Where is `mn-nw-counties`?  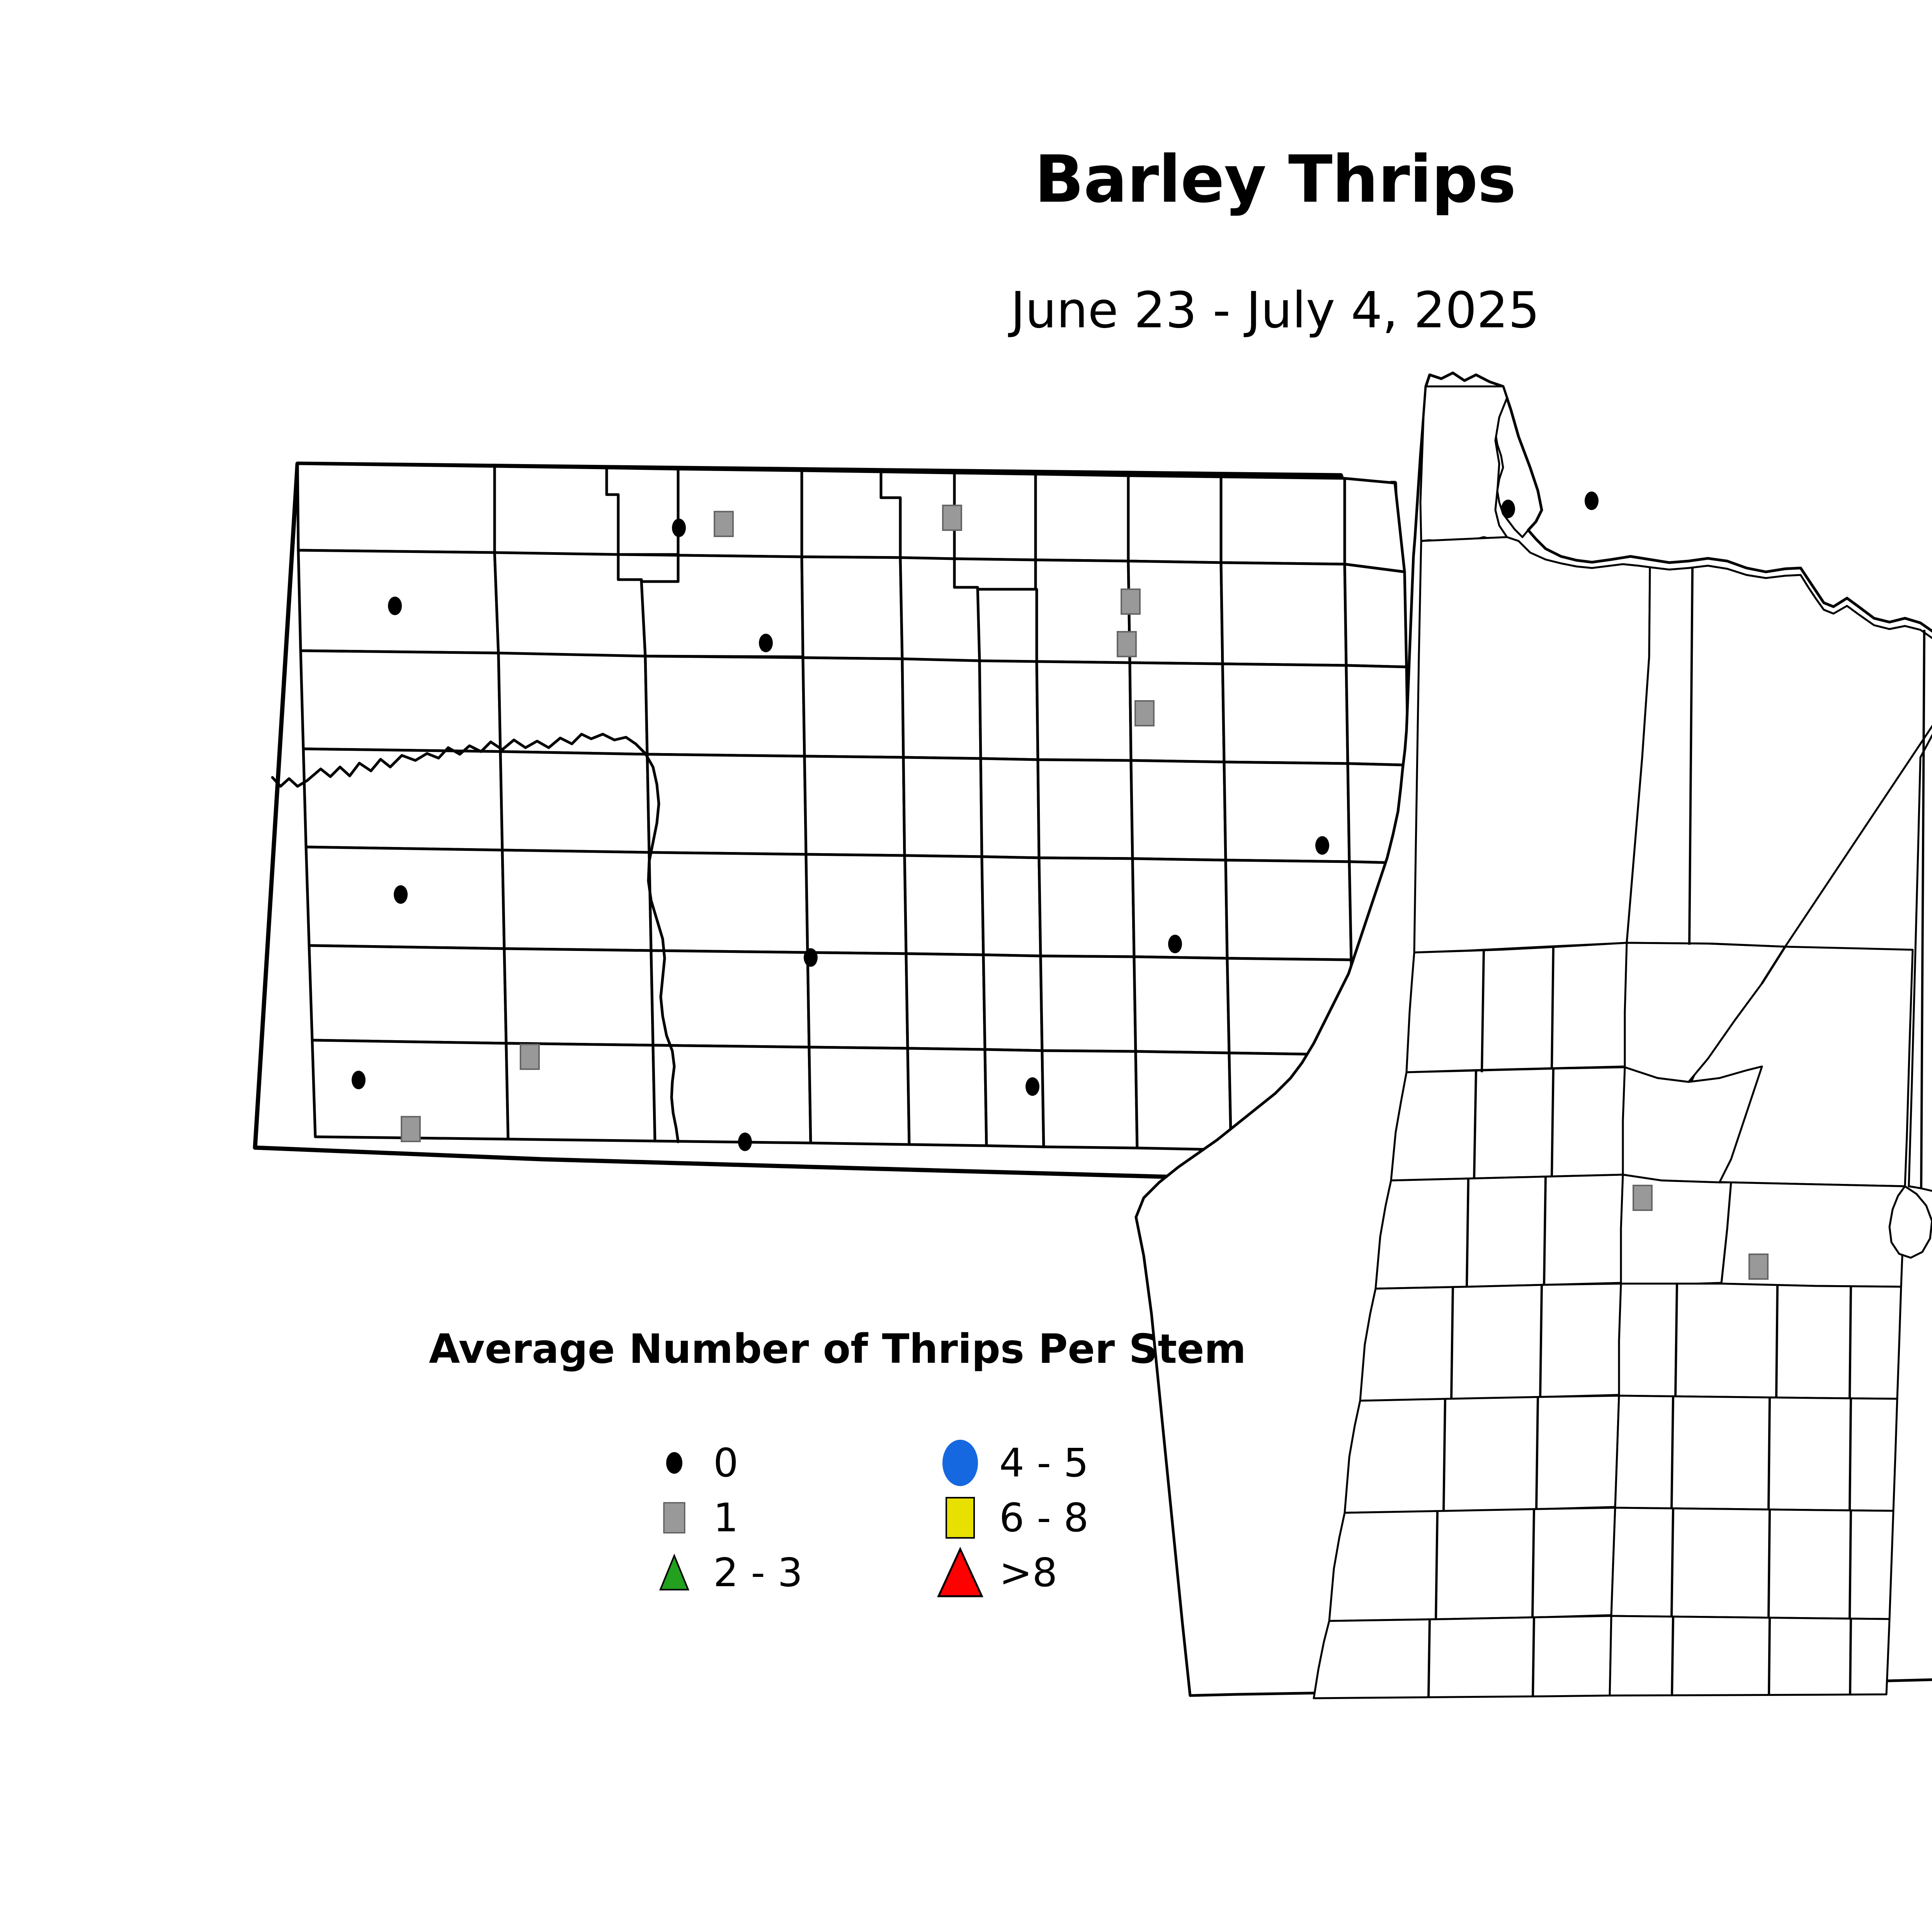 mn-nw-counties is located at coordinates (1632, 1172).